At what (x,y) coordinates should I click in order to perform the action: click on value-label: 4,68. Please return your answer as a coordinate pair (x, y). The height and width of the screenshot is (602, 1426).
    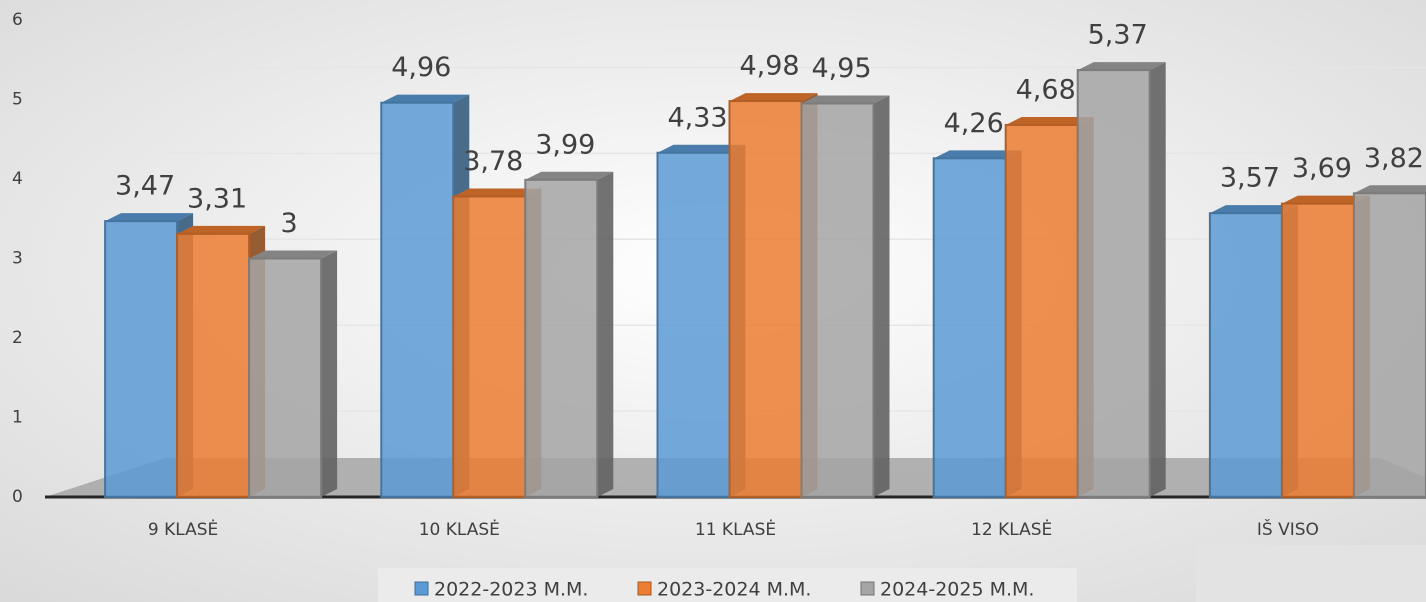
    Looking at the image, I should click on (1046, 89).